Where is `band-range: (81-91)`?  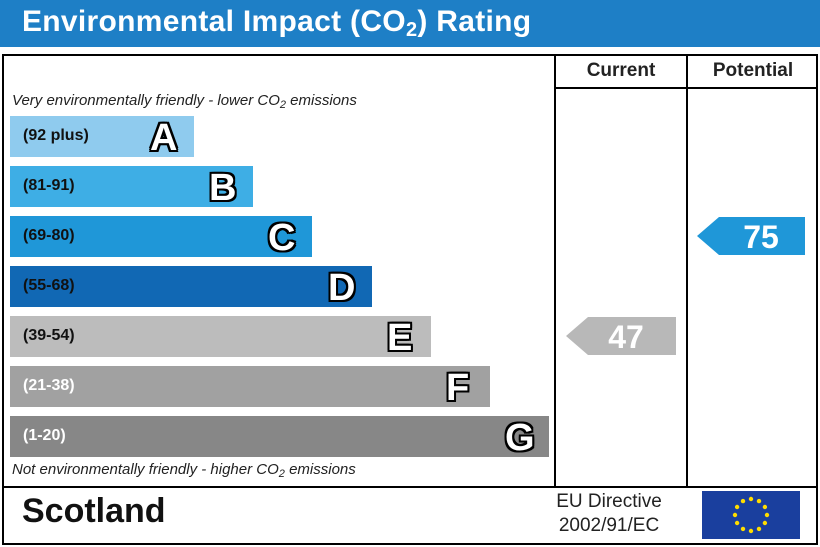 band-range: (81-91) is located at coordinates (49, 185).